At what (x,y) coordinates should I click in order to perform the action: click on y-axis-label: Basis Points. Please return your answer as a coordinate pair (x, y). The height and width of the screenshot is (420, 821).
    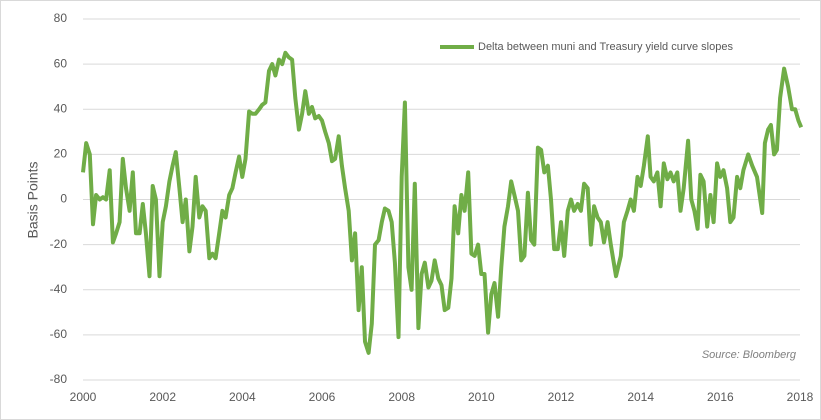
    Looking at the image, I should click on (33, 199).